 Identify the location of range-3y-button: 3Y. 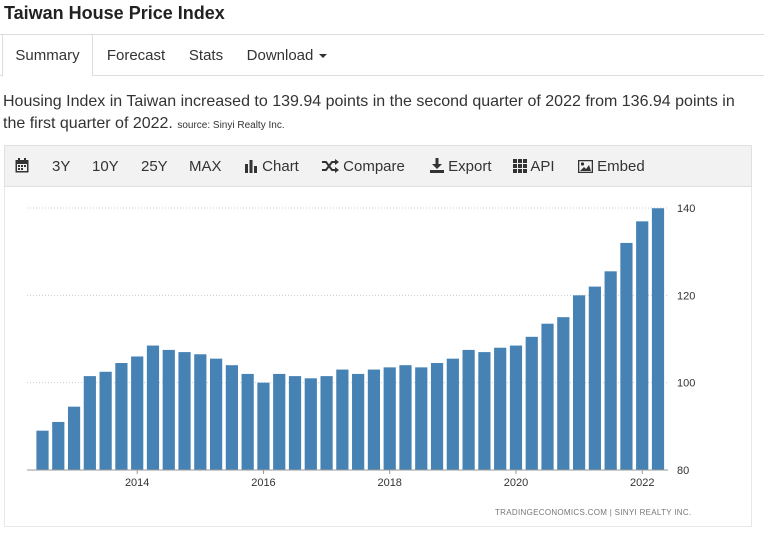
(61, 166).